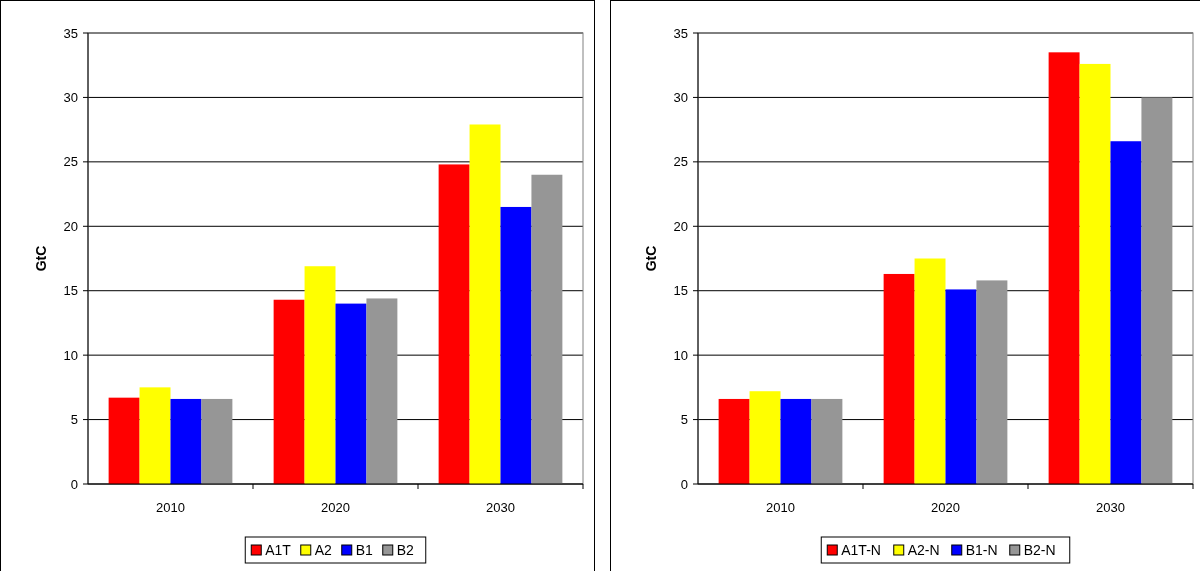 Image resolution: width=1200 pixels, height=571 pixels. I want to click on legend-label: B2, so click(405, 549).